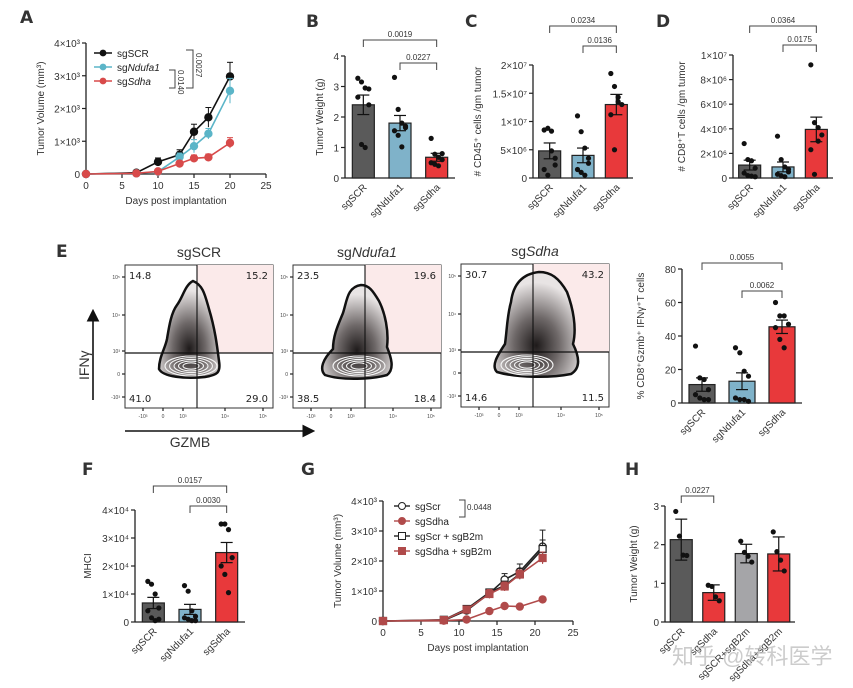  I want to click on legend-prefix: sg, so click(122, 68).